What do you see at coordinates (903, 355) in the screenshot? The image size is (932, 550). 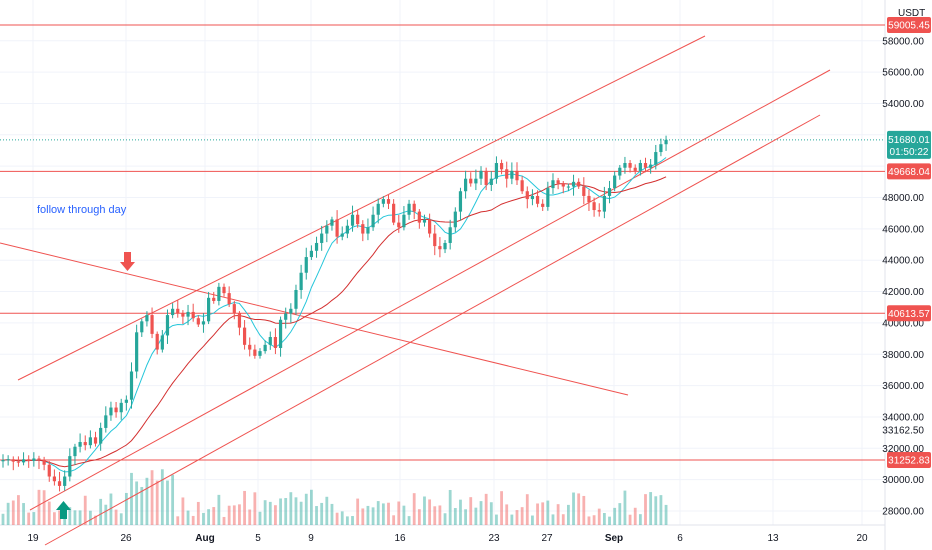 I see `price-tick-label: 38000.00` at bounding box center [903, 355].